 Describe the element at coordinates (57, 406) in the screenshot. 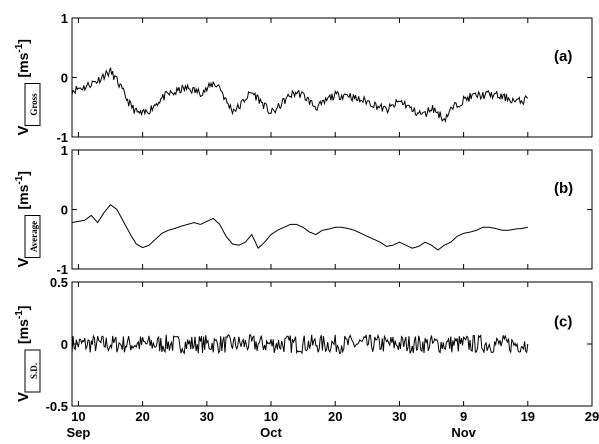

I see `y-tick-label: -0.5` at that location.